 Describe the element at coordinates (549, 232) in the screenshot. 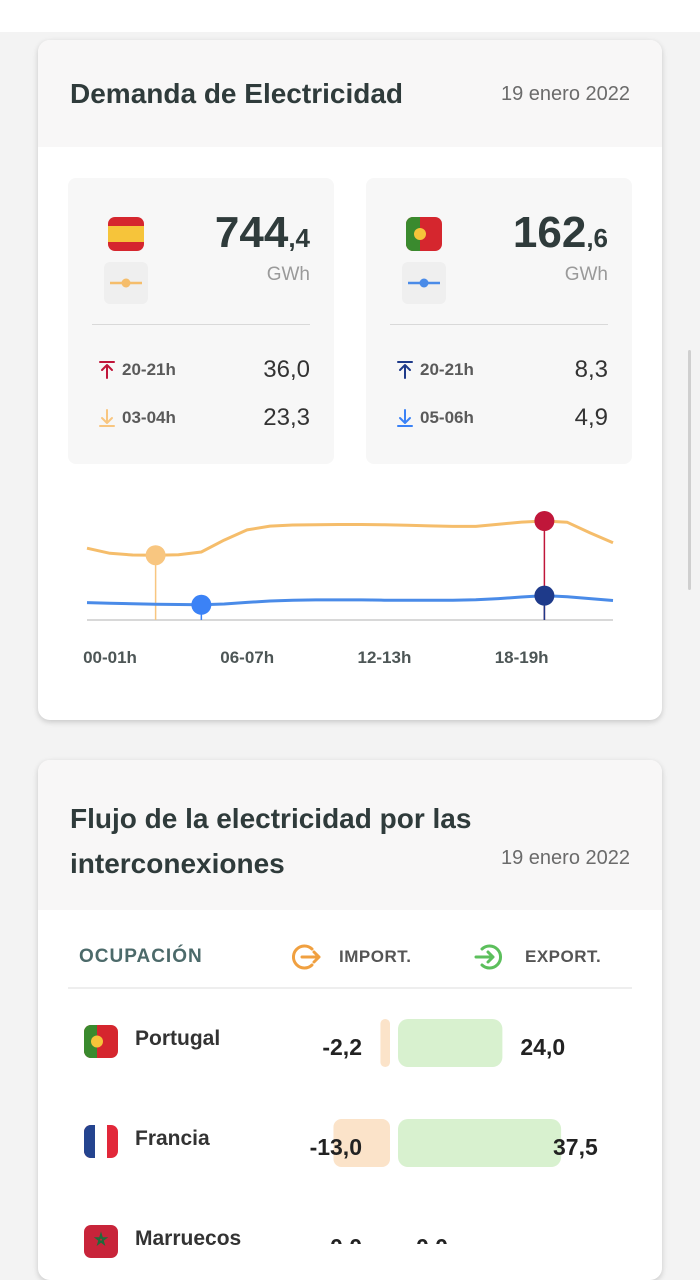

I see `total-int: 162` at that location.